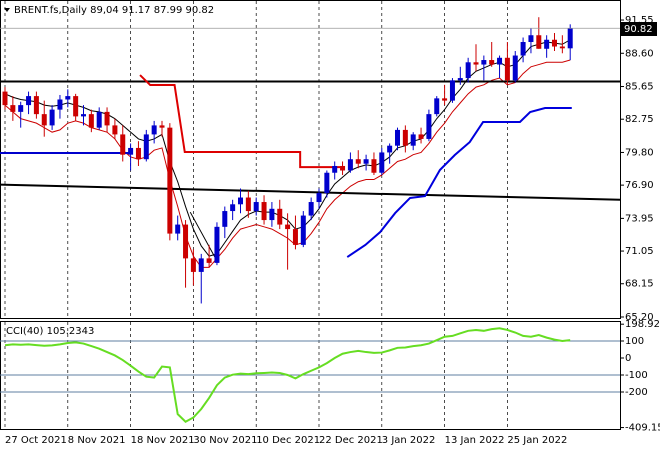  Describe the element at coordinates (642, 428) in the screenshot. I see `y-tick-label: -409.150` at that location.